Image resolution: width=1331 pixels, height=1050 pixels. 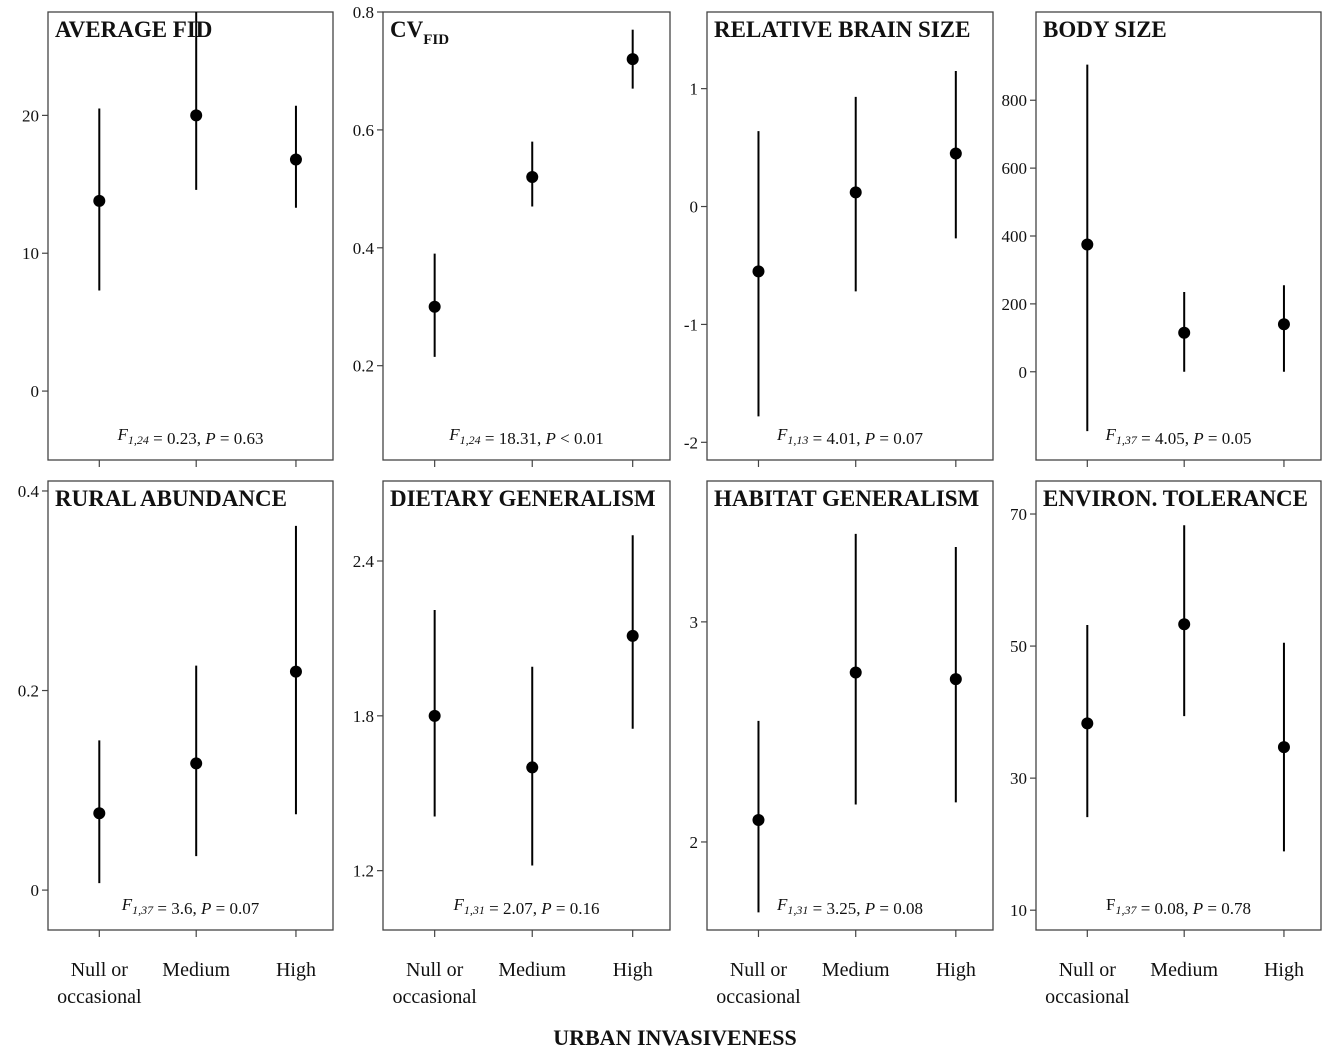 What do you see at coordinates (694, 842) in the screenshot?
I see `y-tick-label: 2` at bounding box center [694, 842].